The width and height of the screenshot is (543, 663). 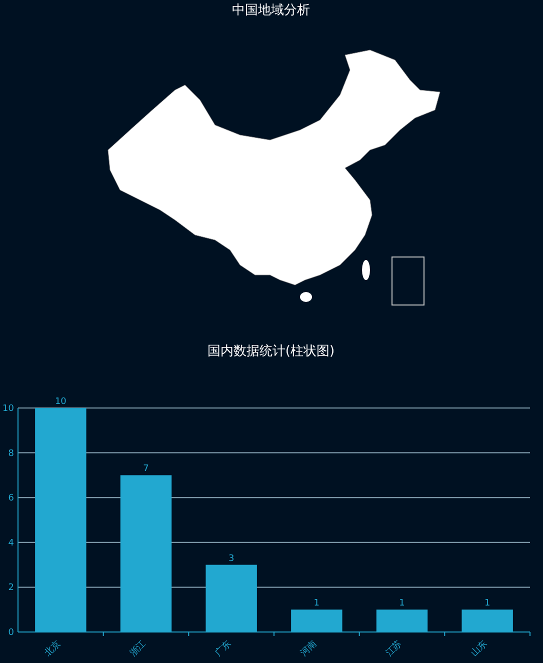 What do you see at coordinates (8, 409) in the screenshot?
I see `y-tick-label: 10` at bounding box center [8, 409].